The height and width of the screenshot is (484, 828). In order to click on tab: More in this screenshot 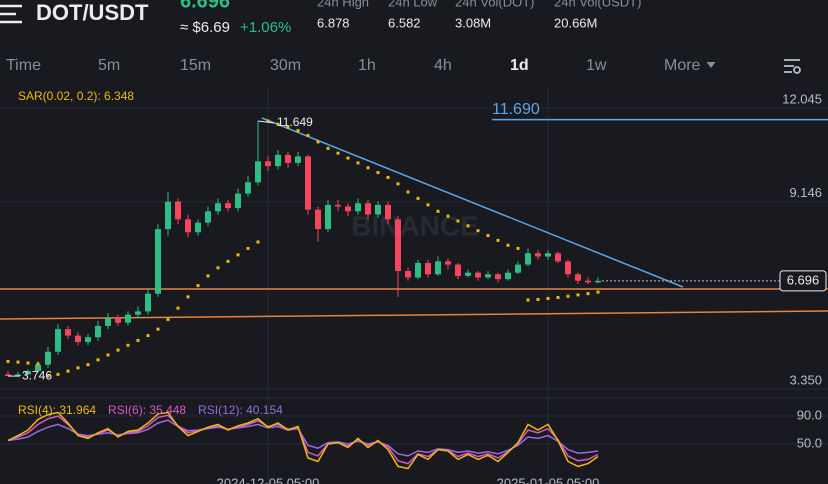, I will do `click(682, 65)`.